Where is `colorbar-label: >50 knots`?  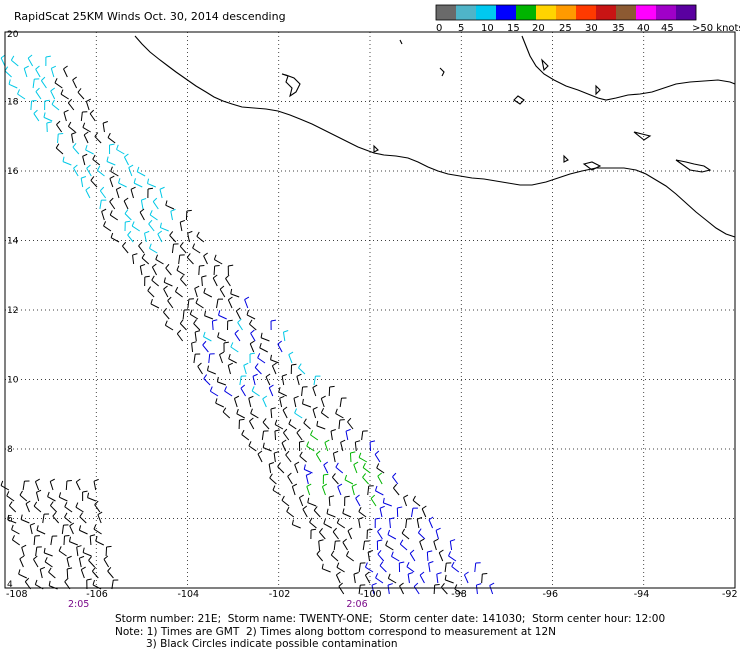 colorbar-label: >50 knots is located at coordinates (716, 28).